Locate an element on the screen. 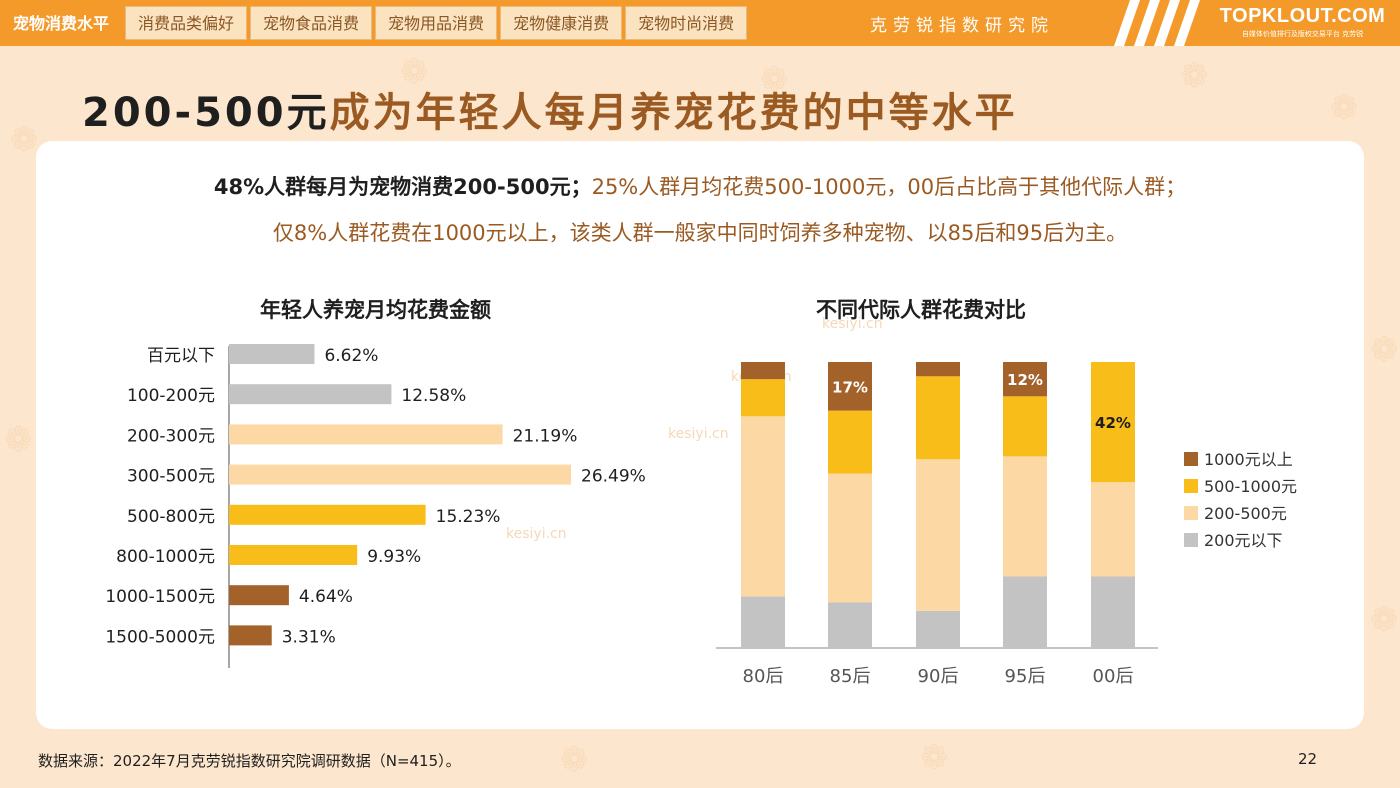 The width and height of the screenshot is (1400, 788). decorative-stripes is located at coordinates (1157, 23).